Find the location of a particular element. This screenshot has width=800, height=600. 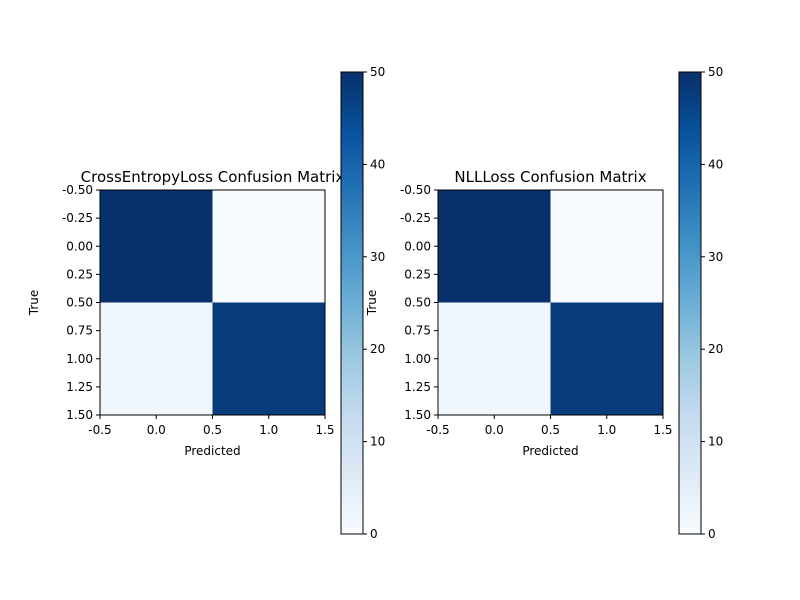

chart-title: NLLLoss Confusion Matrix is located at coordinates (550, 177).